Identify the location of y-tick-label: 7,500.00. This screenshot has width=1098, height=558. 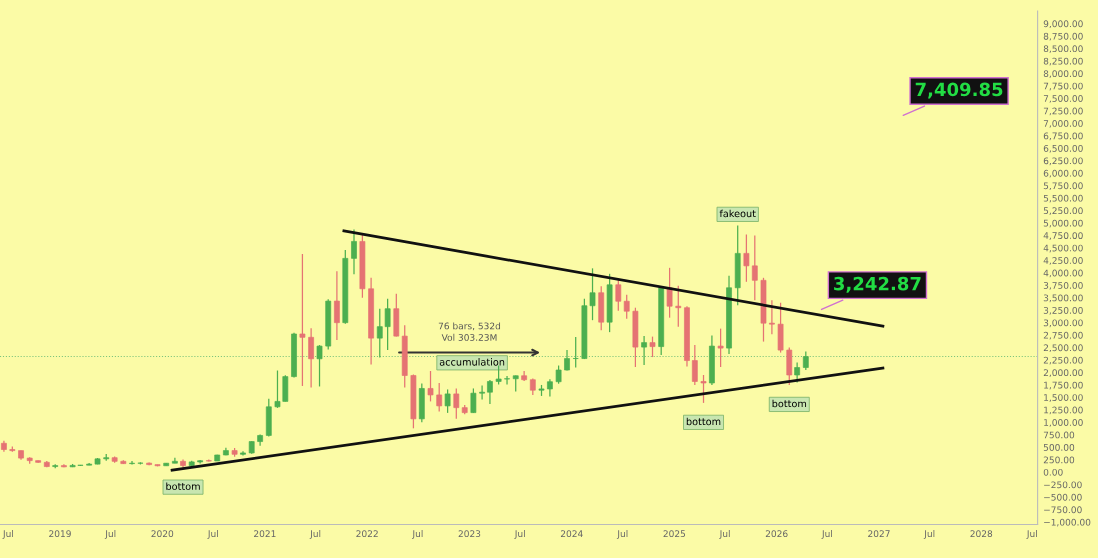
(1063, 99).